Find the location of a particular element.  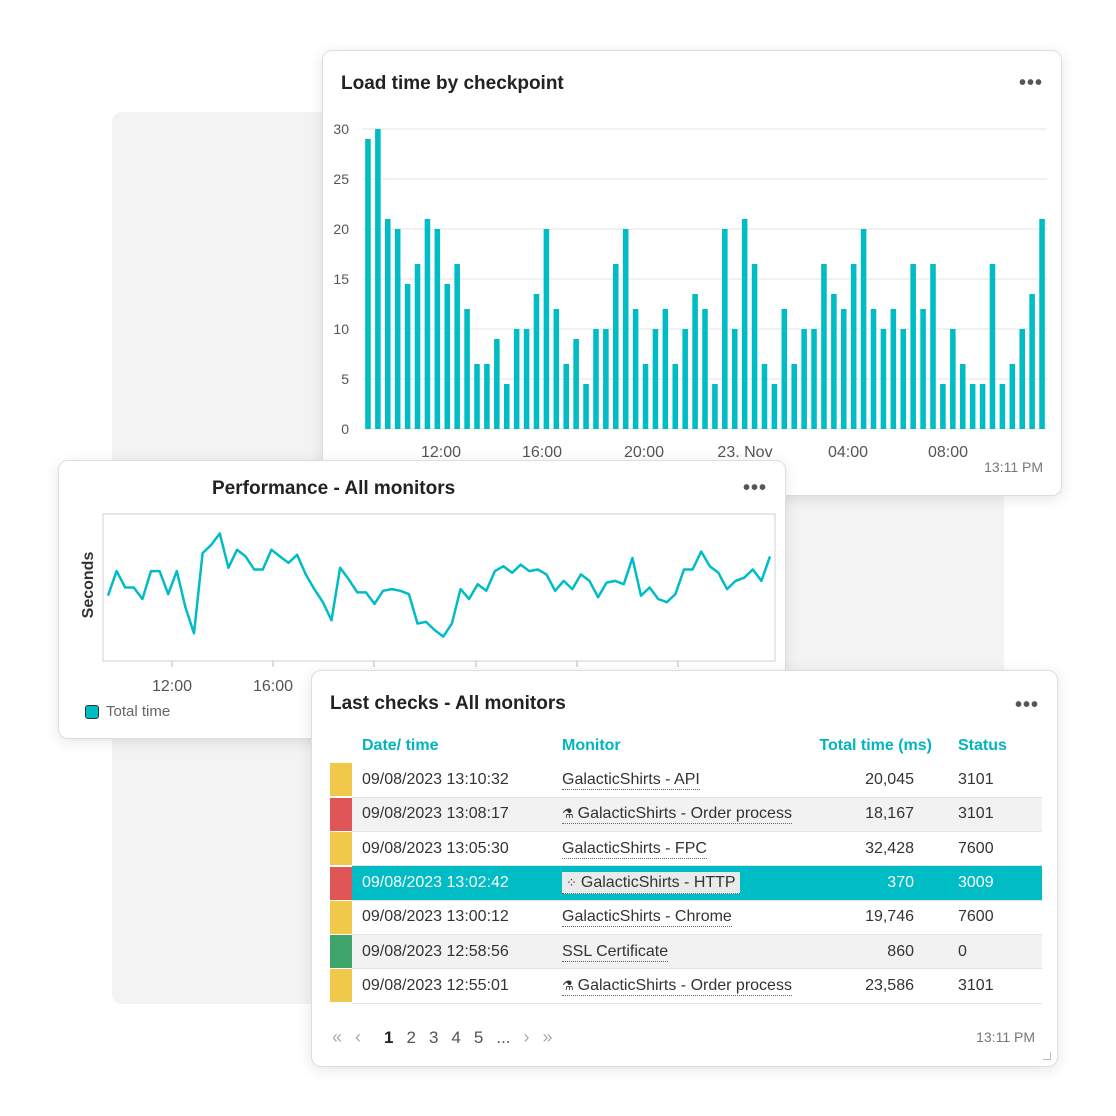

prev-page-button: ‹ is located at coordinates (358, 1037).